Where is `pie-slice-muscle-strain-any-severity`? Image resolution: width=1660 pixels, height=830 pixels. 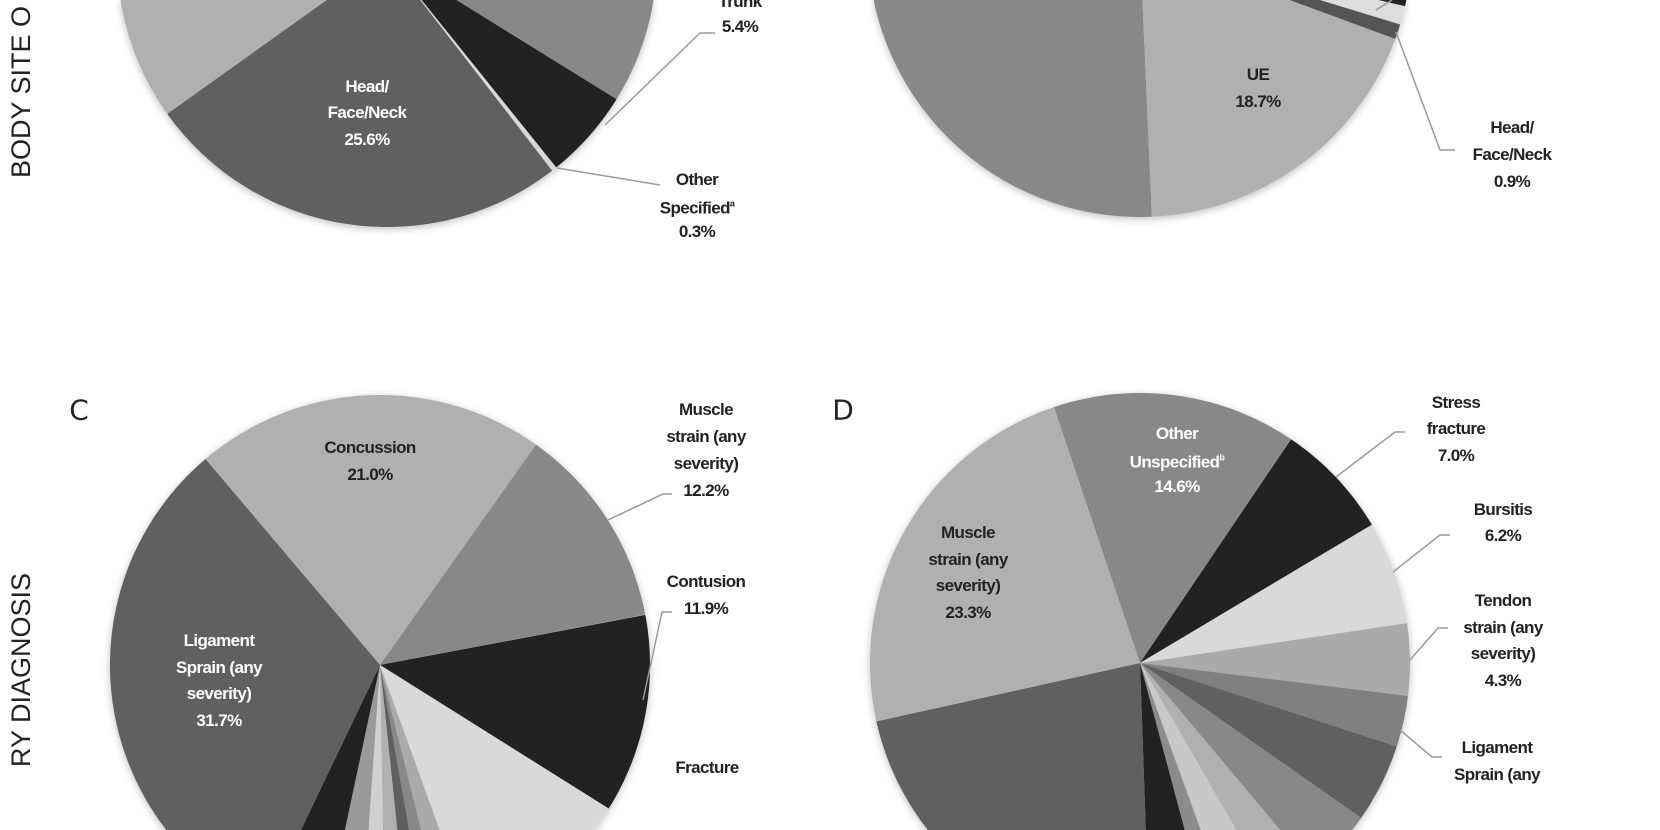 pie-slice-muscle-strain-any-severity is located at coordinates (1005, 564).